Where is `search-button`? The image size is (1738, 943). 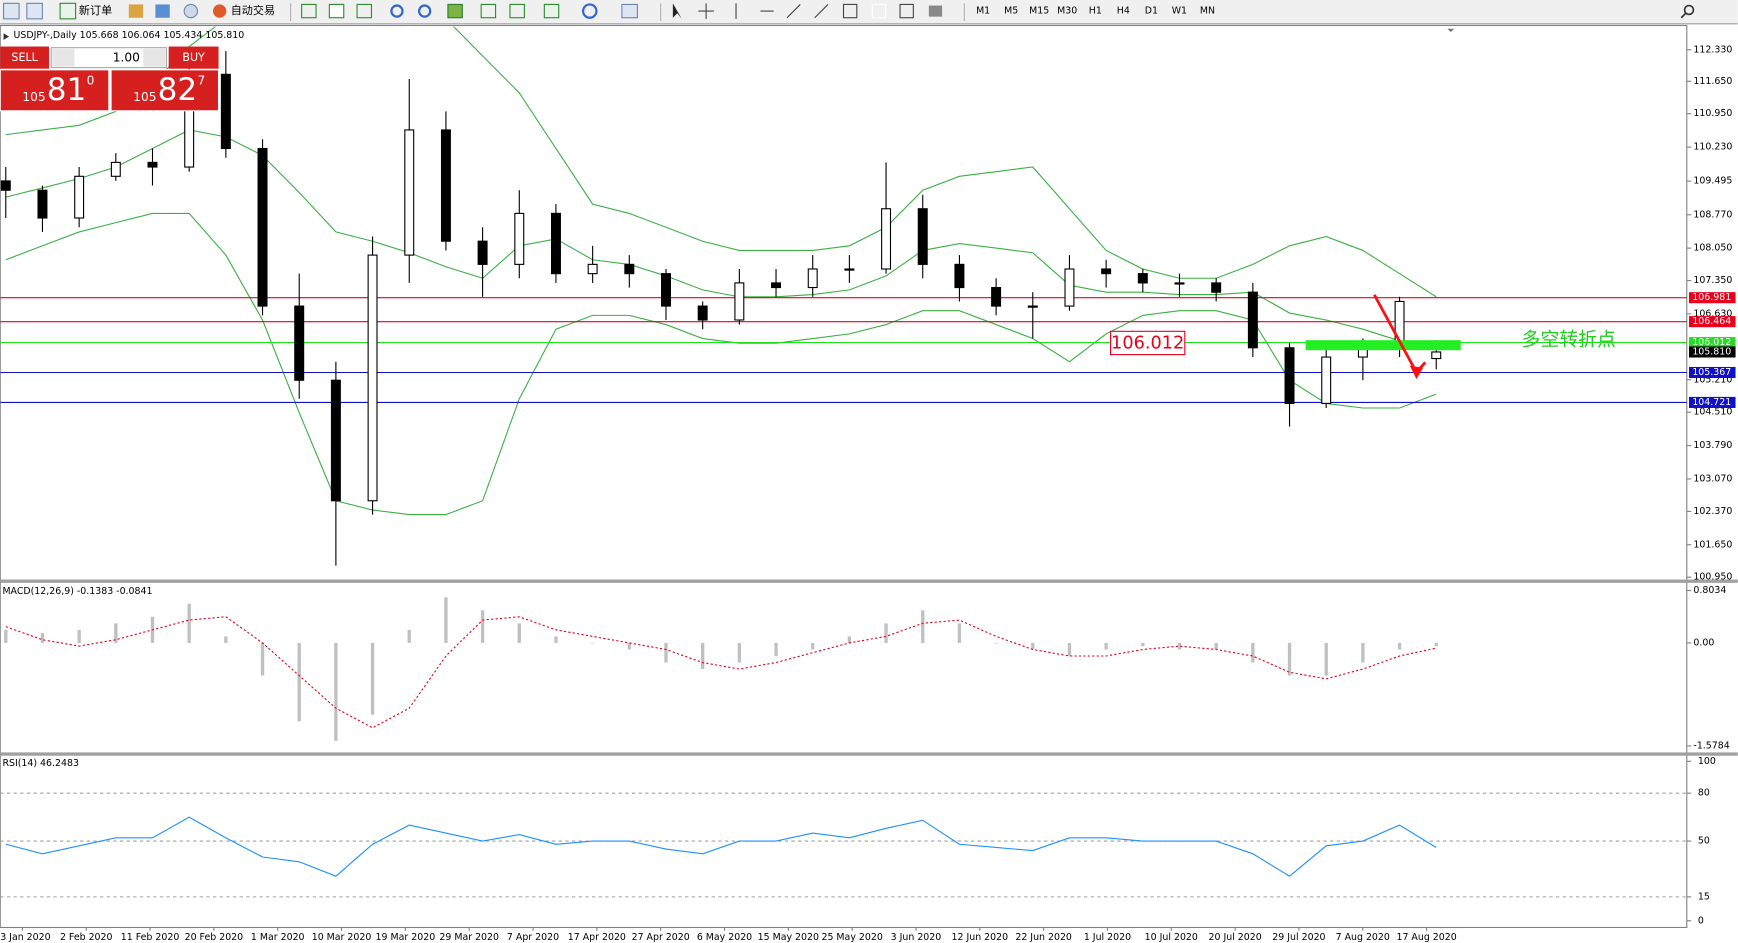 search-button is located at coordinates (1689, 10).